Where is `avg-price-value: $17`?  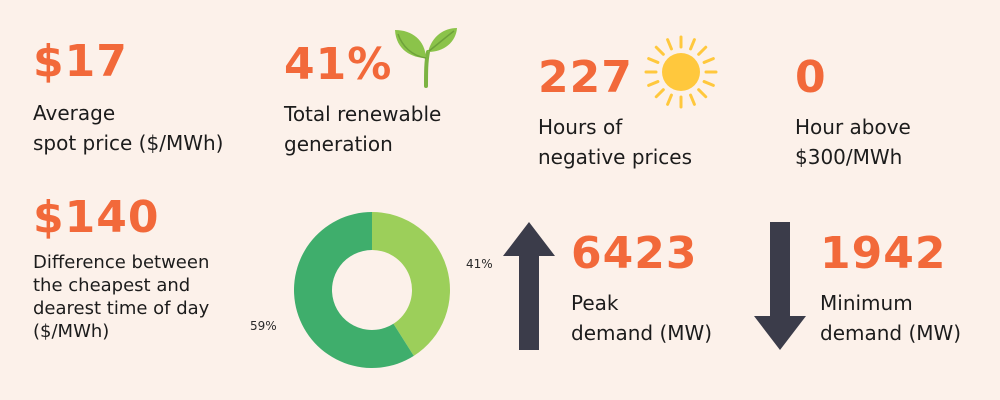
avg-price-value: $17 is located at coordinates (80, 61).